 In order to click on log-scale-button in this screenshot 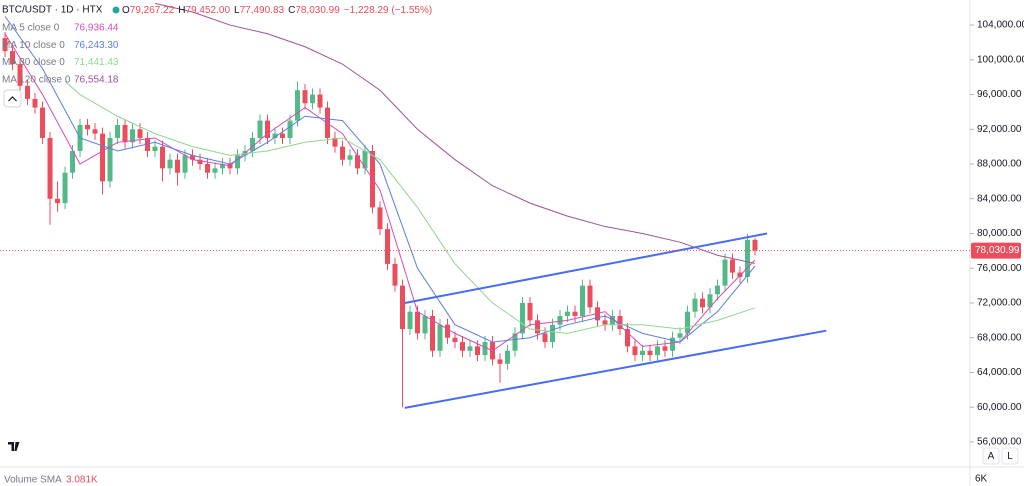, I will do `click(1010, 456)`.